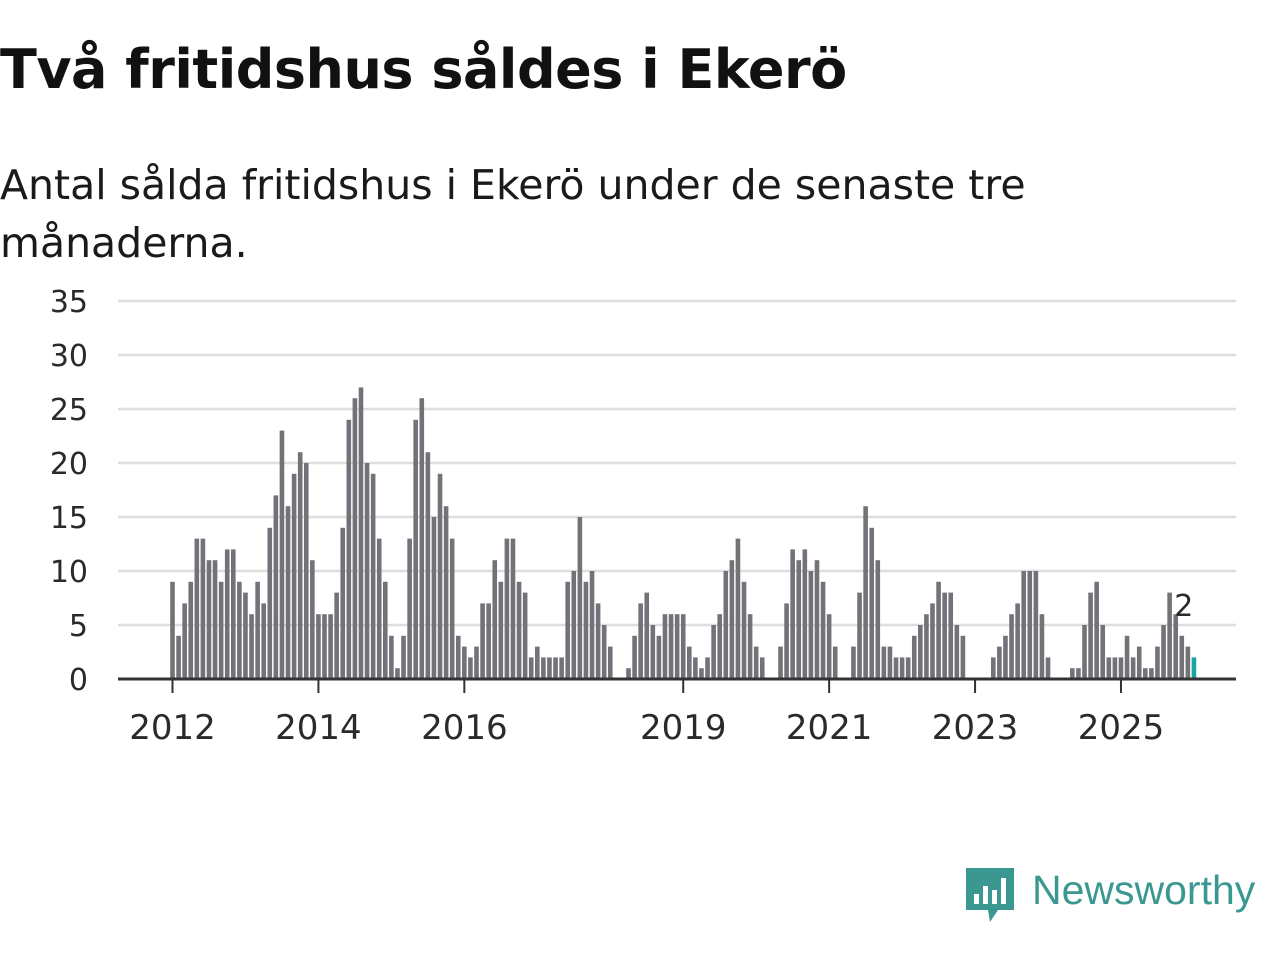  I want to click on y-tick-label: 5, so click(78, 626).